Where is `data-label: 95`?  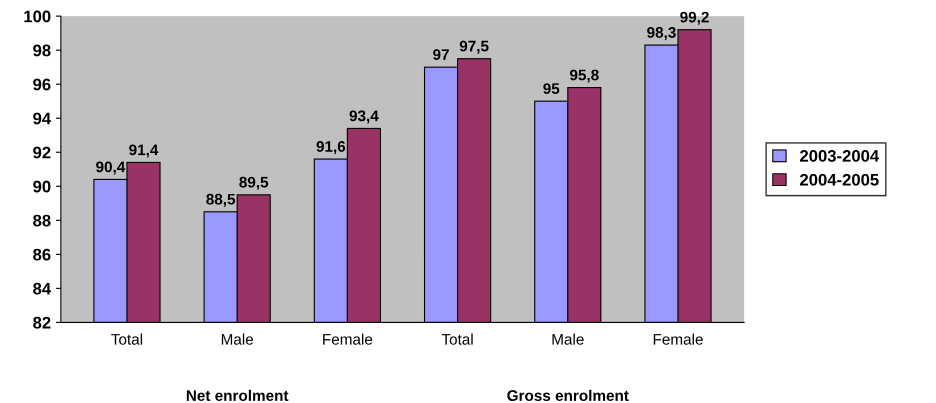
data-label: 95 is located at coordinates (551, 88).